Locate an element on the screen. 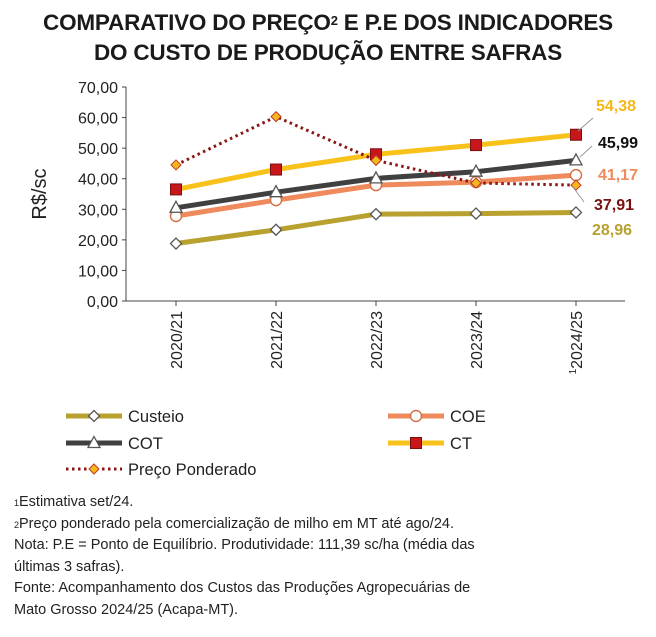 The width and height of the screenshot is (656, 637). series-cot is located at coordinates (376, 182).